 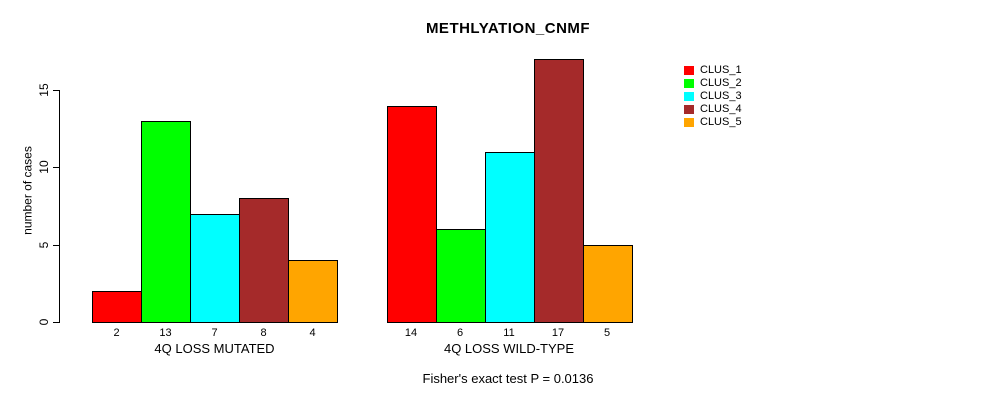 What do you see at coordinates (721, 122) in the screenshot?
I see `legend-label: CLUS_5` at bounding box center [721, 122].